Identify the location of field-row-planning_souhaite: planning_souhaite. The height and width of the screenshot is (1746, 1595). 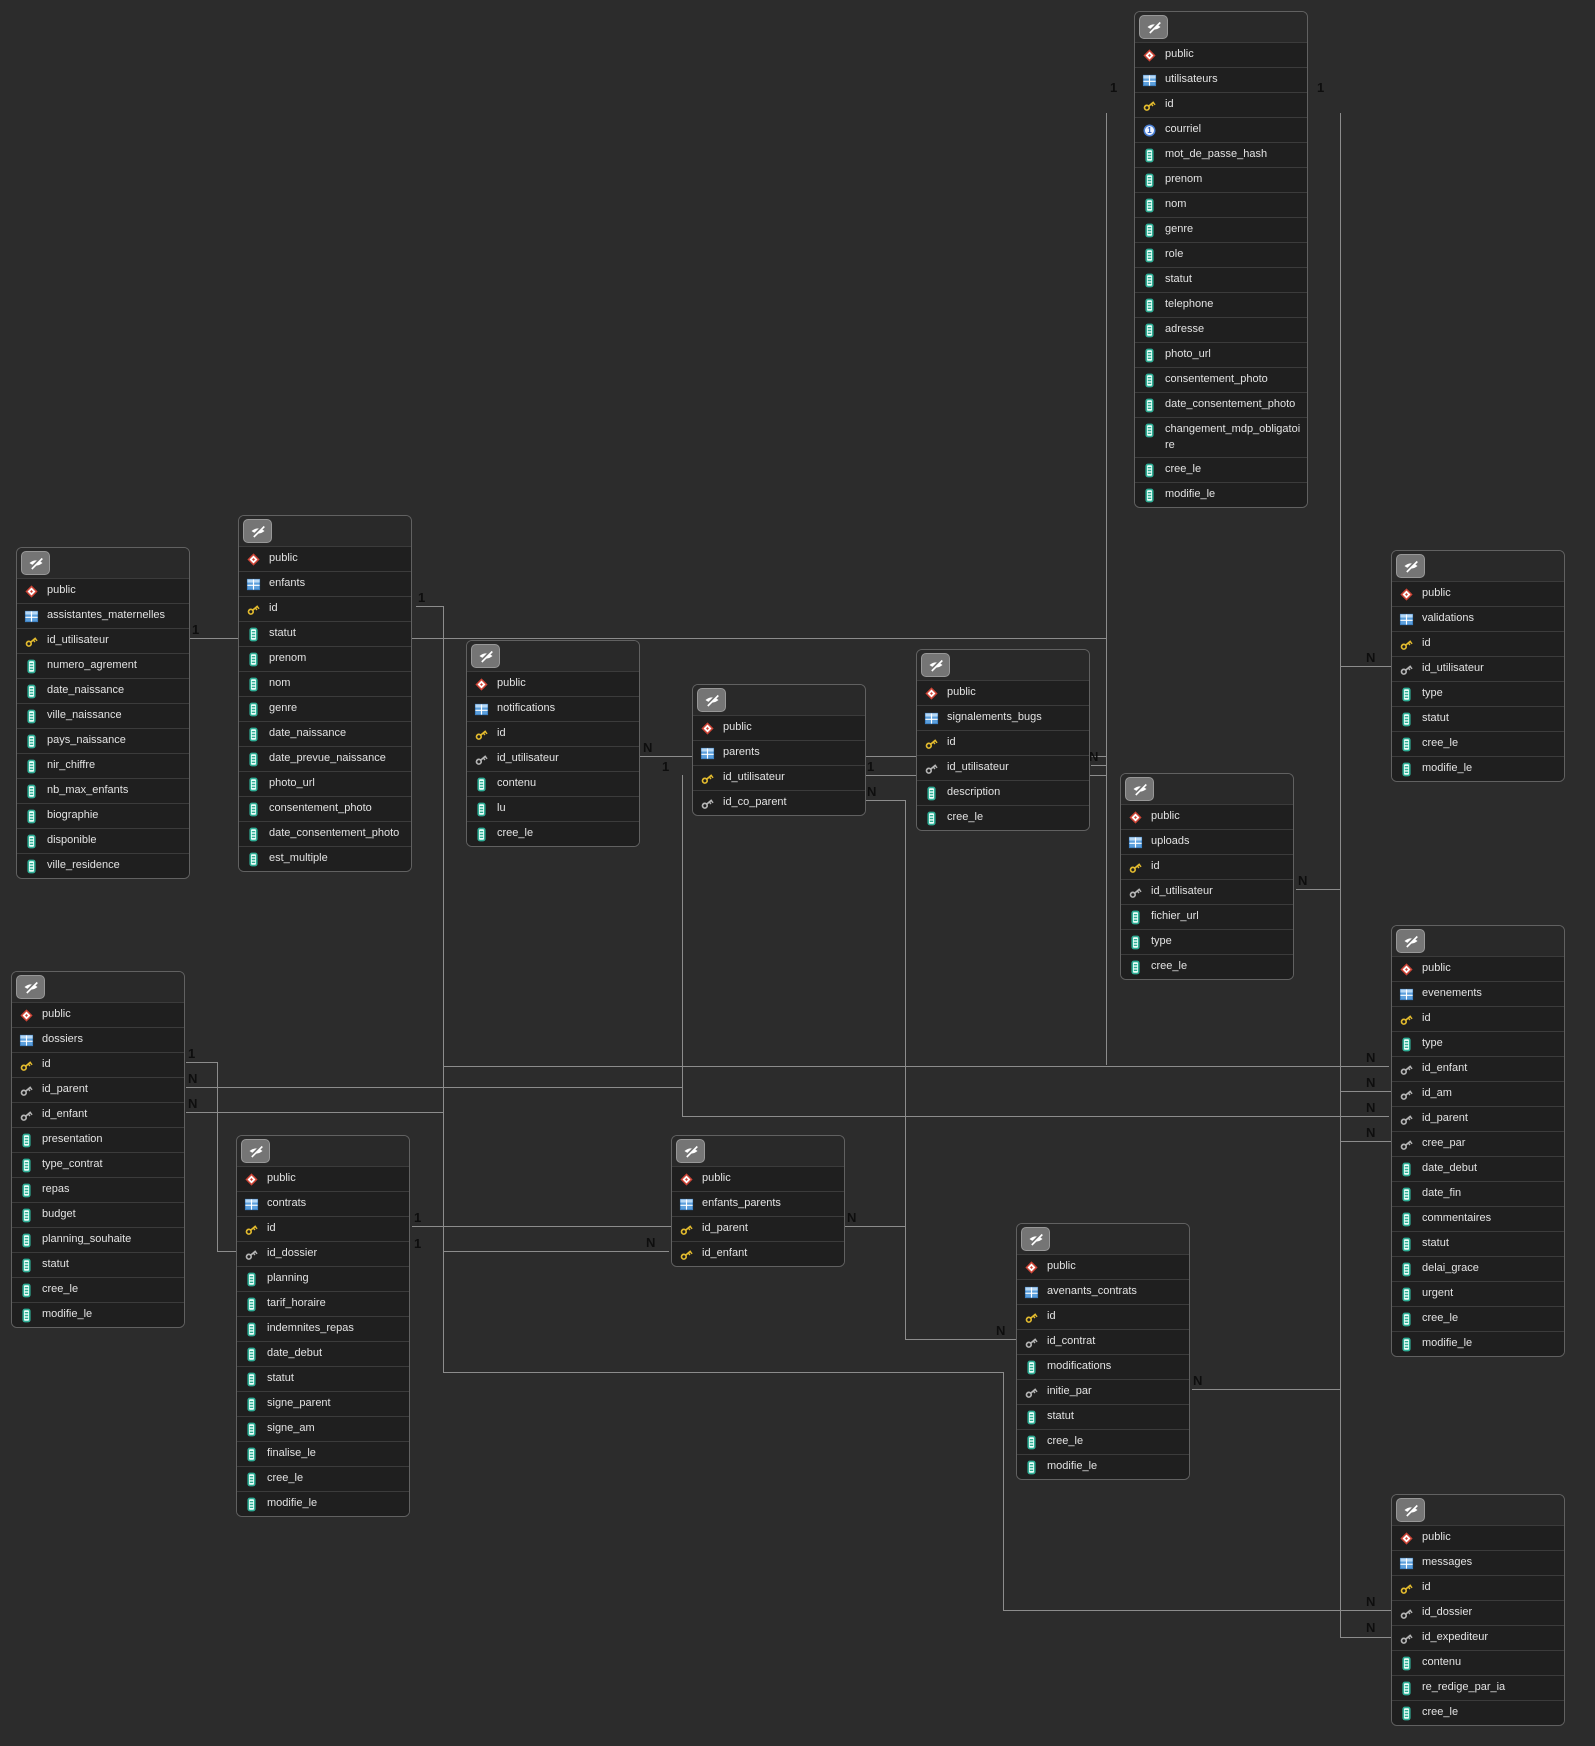
(98, 1239).